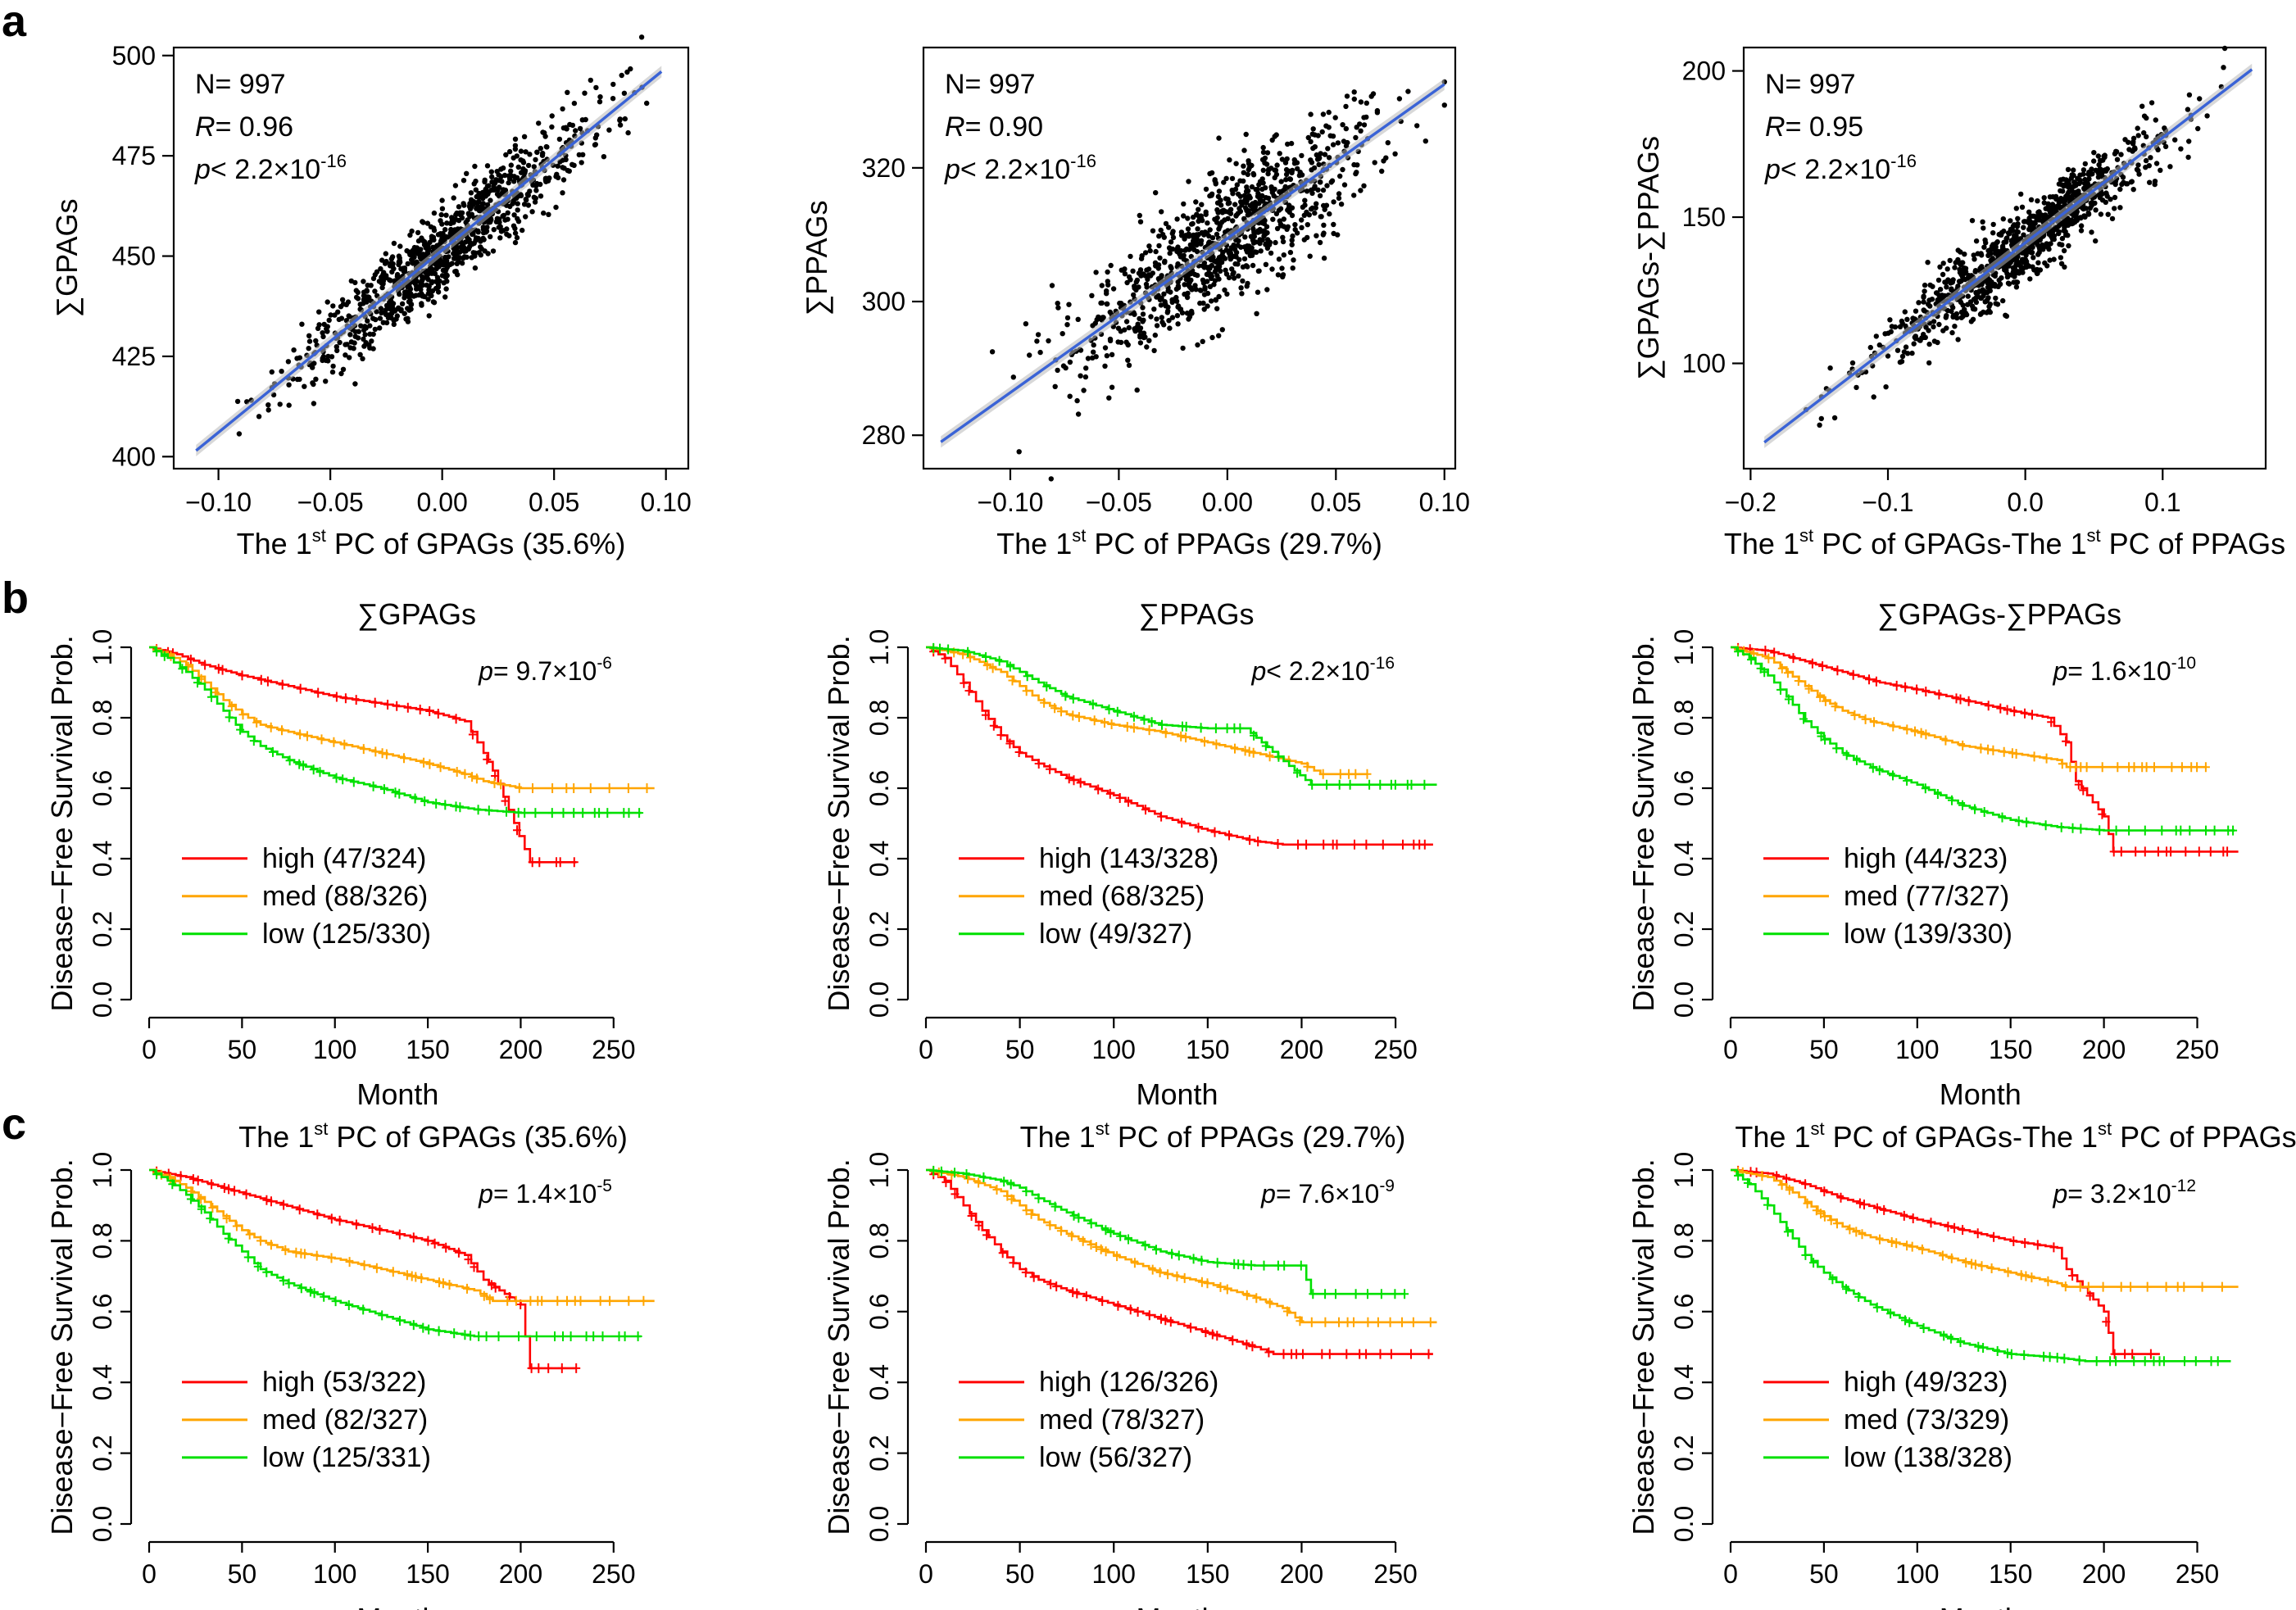  Describe the element at coordinates (1928, 1457) in the screenshot. I see `legend-label: low (138/328)` at that location.